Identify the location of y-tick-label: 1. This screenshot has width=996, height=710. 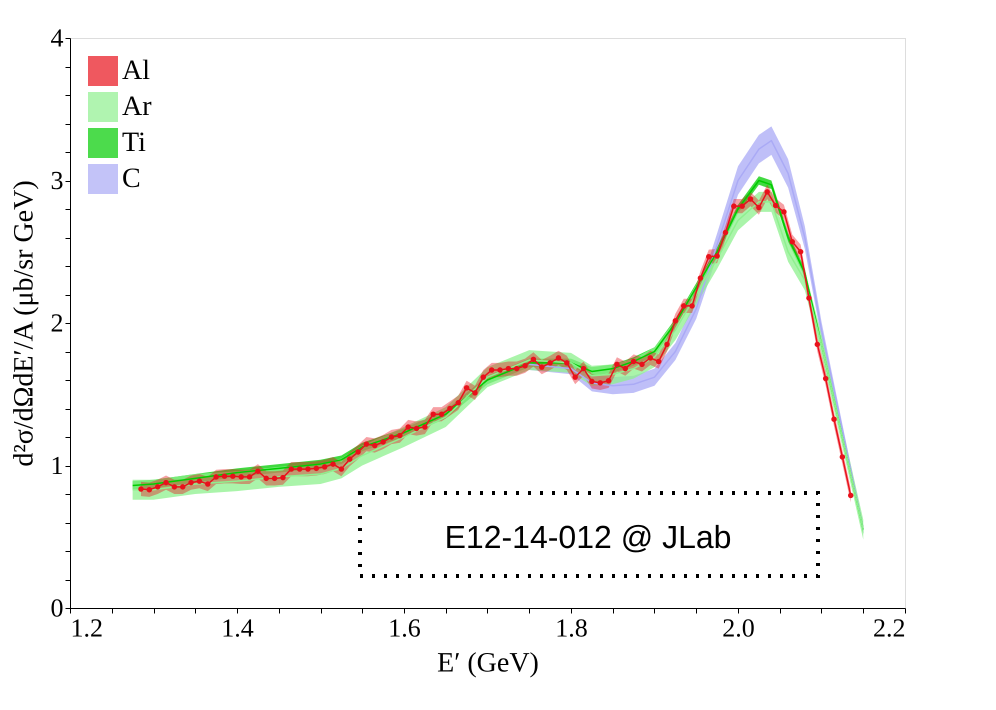
(57, 465).